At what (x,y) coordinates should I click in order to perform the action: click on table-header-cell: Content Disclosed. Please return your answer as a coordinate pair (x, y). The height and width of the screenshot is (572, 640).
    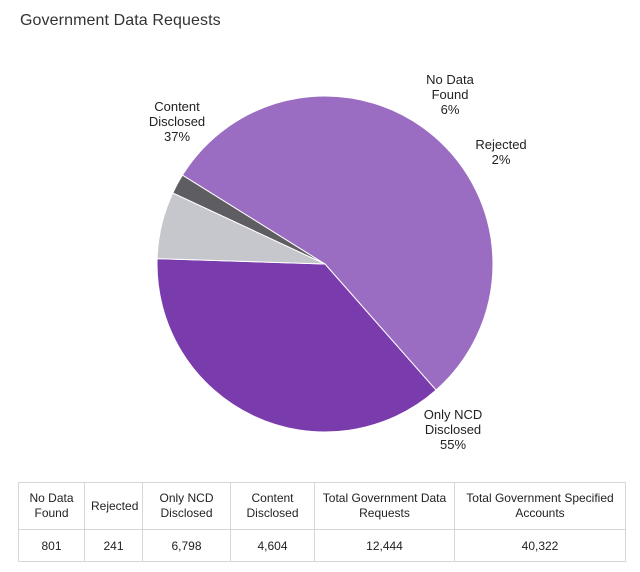
    Looking at the image, I should click on (272, 506).